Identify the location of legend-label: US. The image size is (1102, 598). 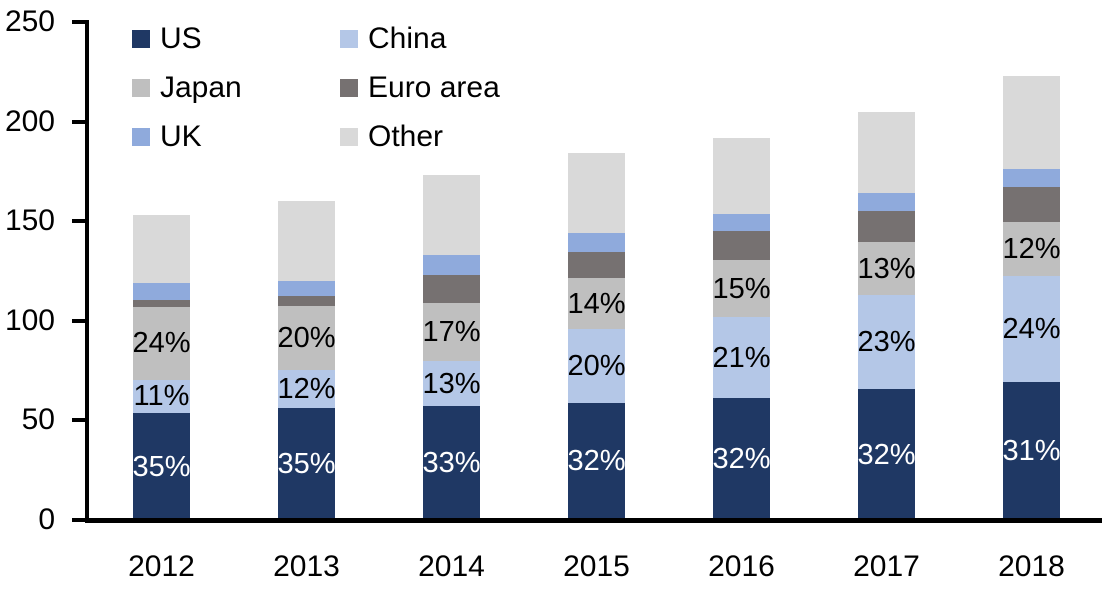
(181, 38).